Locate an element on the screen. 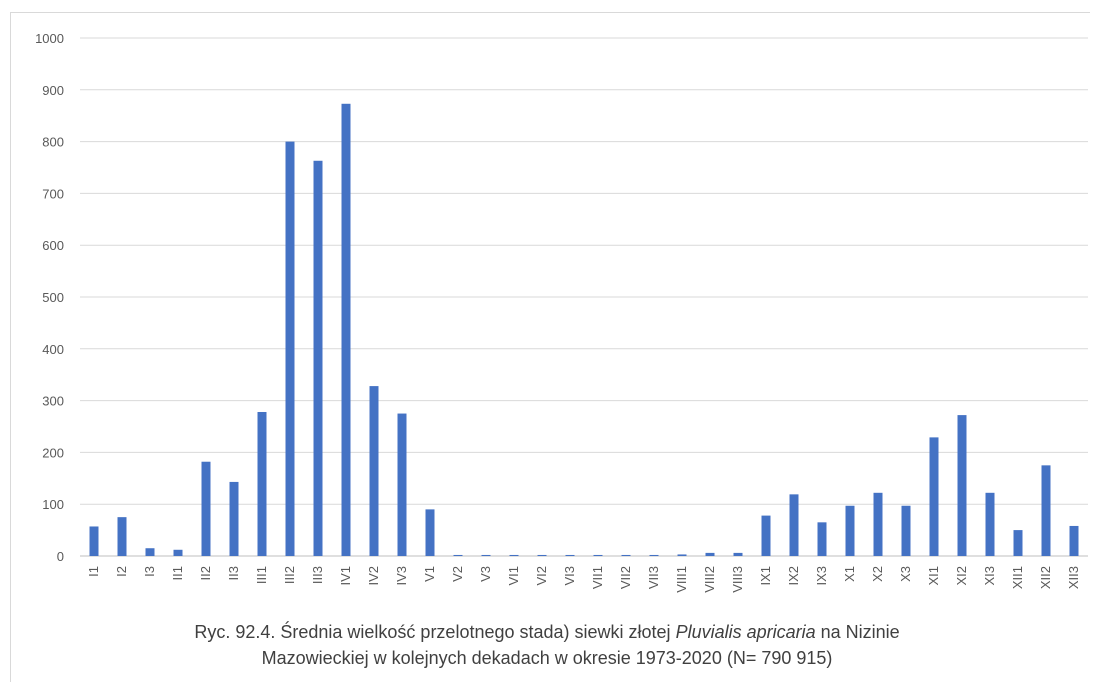  y-tick-label: 700 is located at coordinates (53, 193).